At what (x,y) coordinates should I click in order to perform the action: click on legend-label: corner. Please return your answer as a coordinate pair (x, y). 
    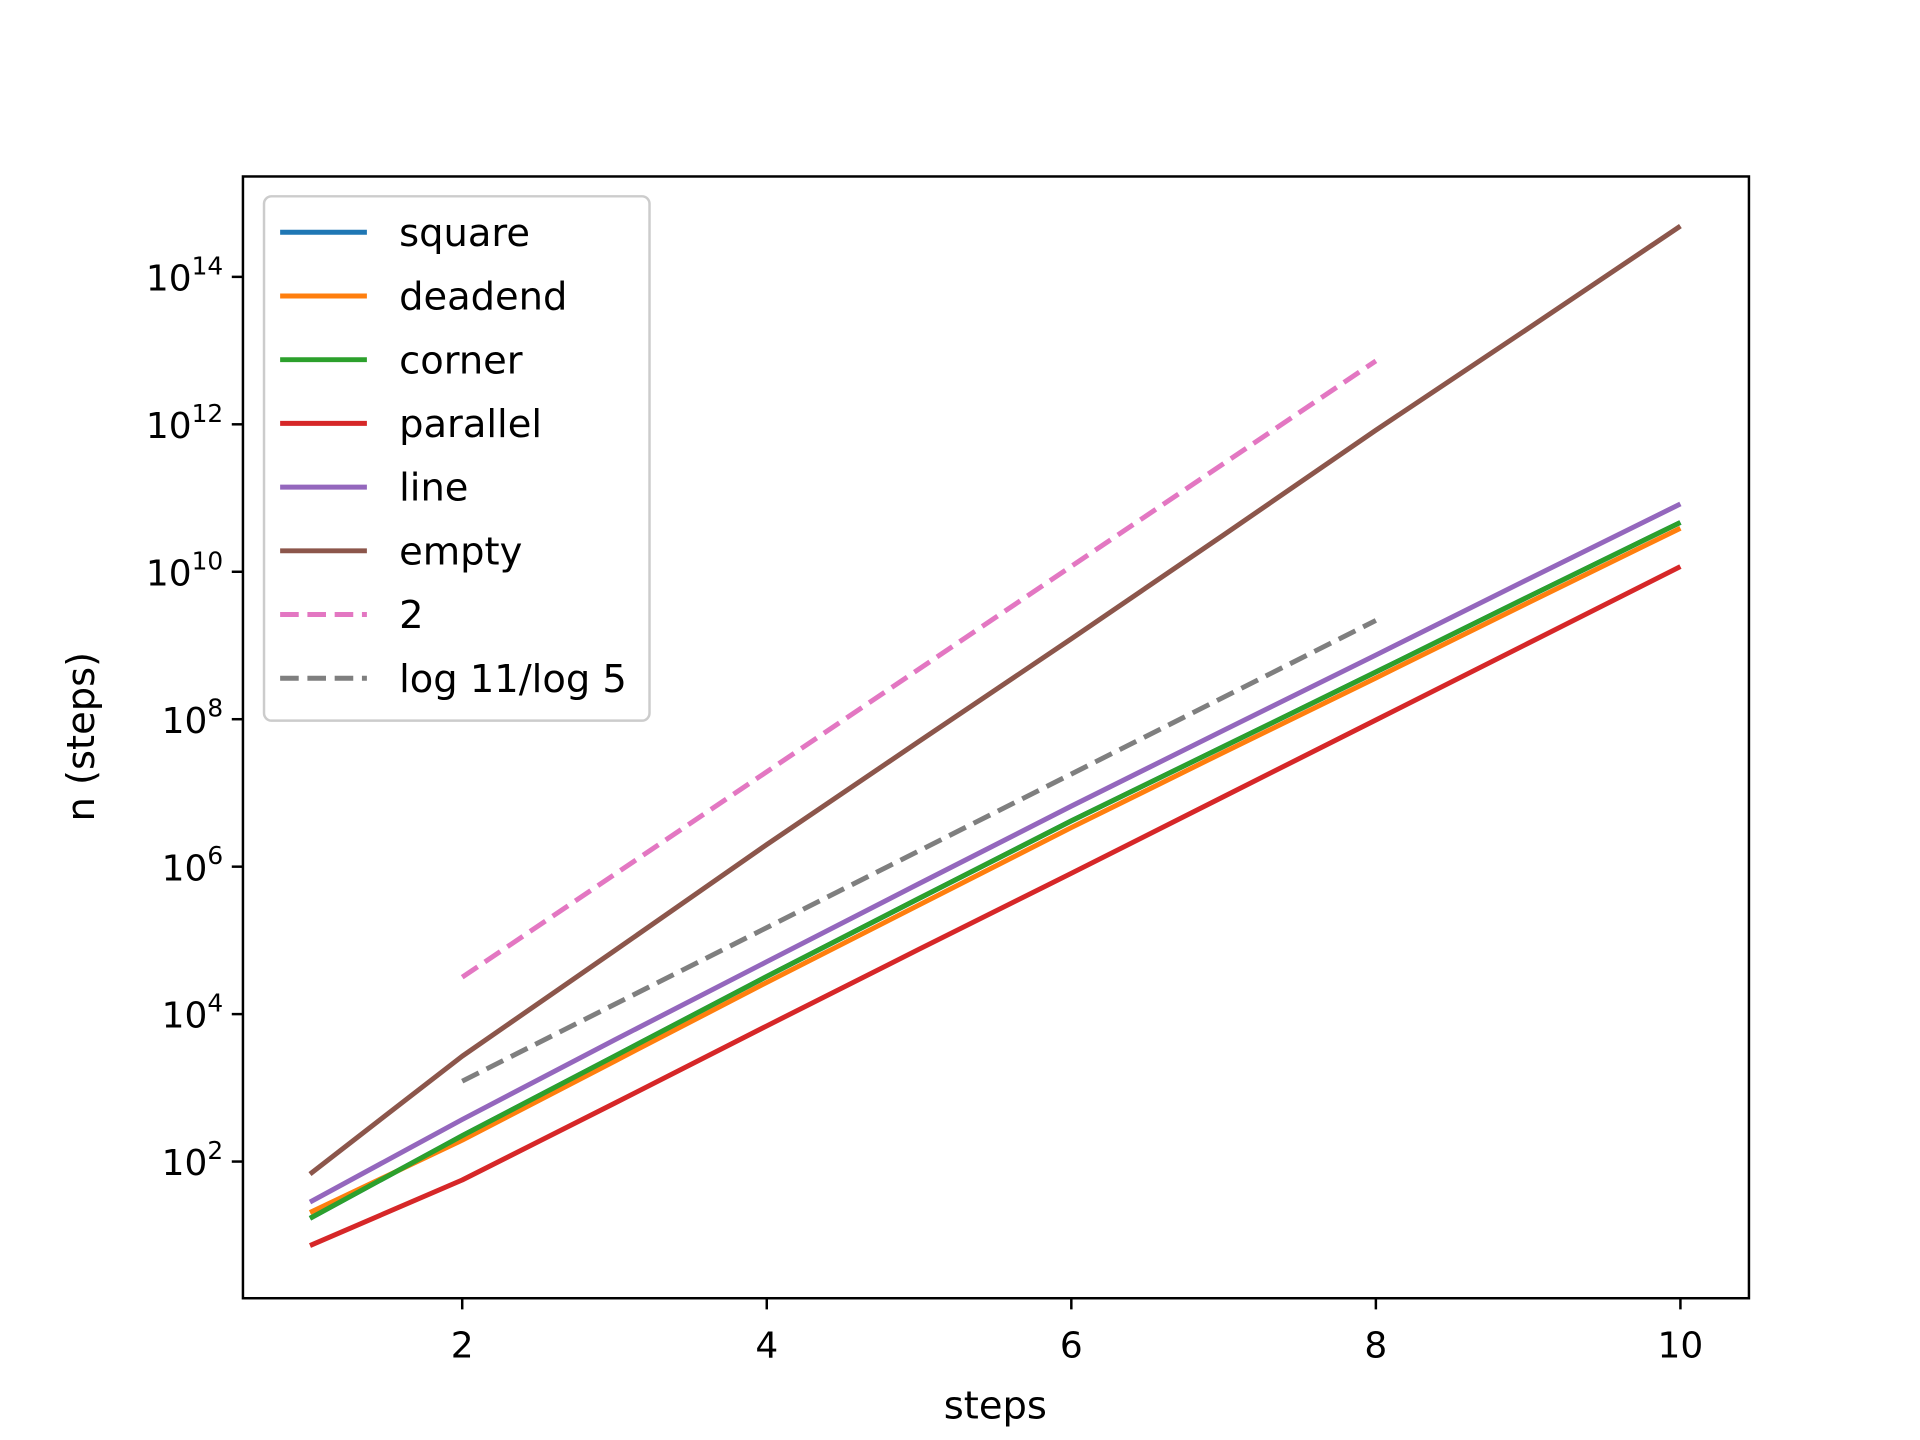
    Looking at the image, I should click on (461, 360).